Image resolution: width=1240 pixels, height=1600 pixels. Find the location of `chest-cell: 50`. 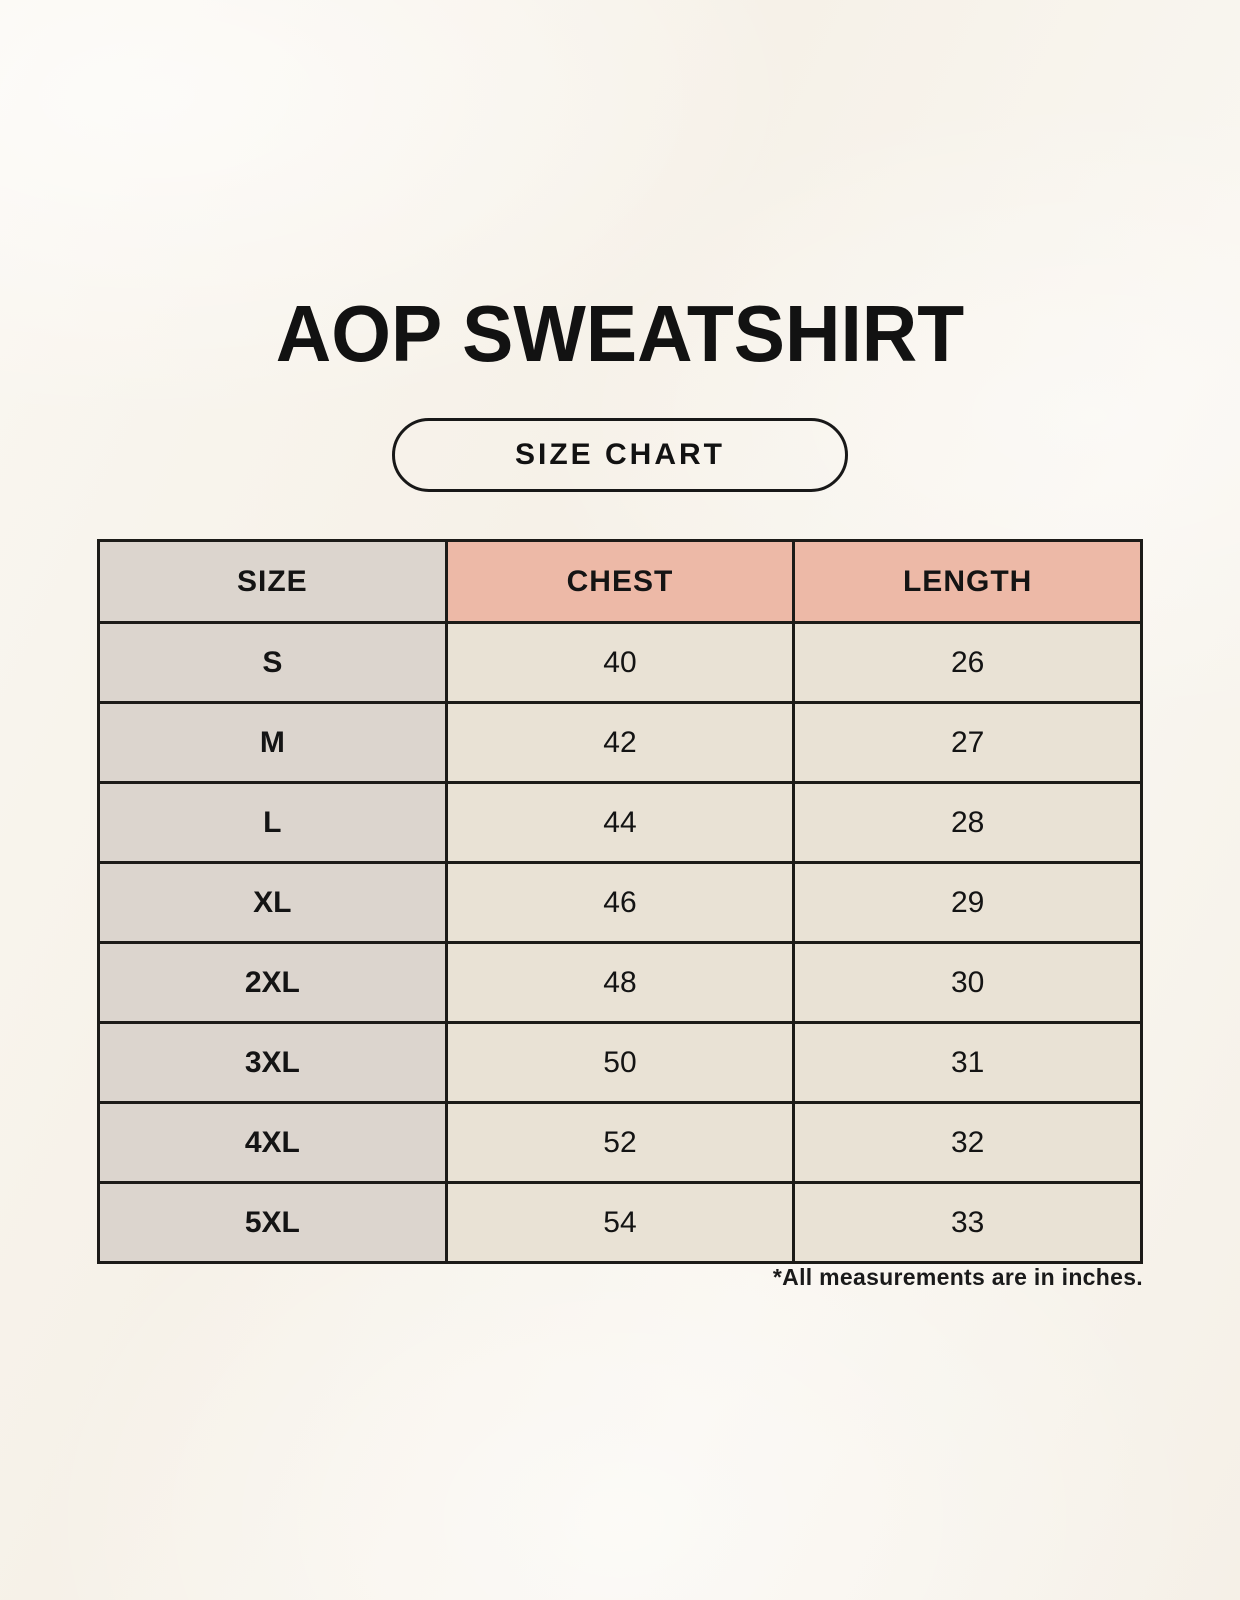

chest-cell: 50 is located at coordinates (620, 1062).